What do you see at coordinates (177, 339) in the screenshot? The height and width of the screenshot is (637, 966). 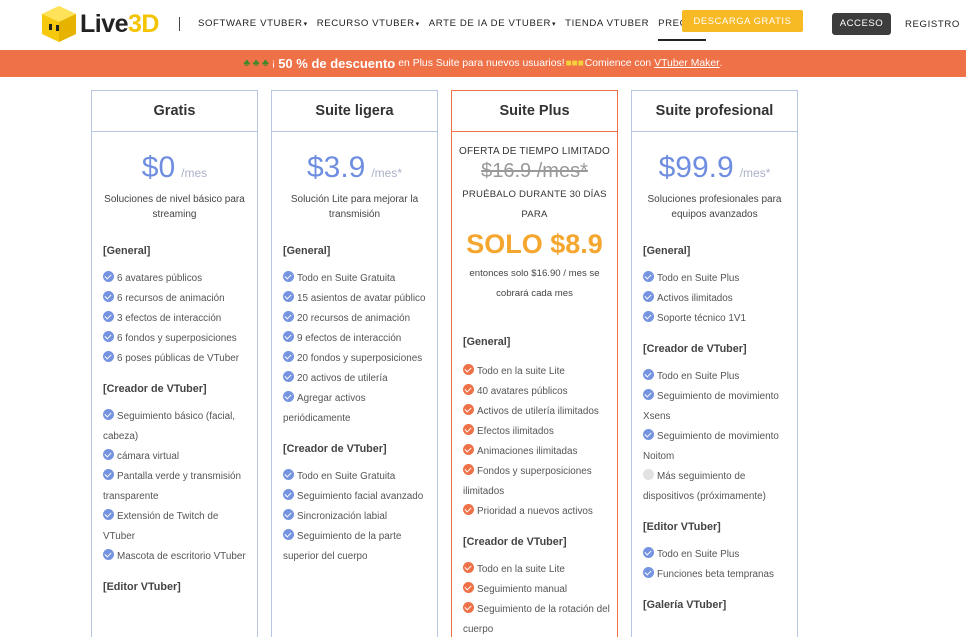 I see `feature-item: 6 fondos y superposiciones` at bounding box center [177, 339].